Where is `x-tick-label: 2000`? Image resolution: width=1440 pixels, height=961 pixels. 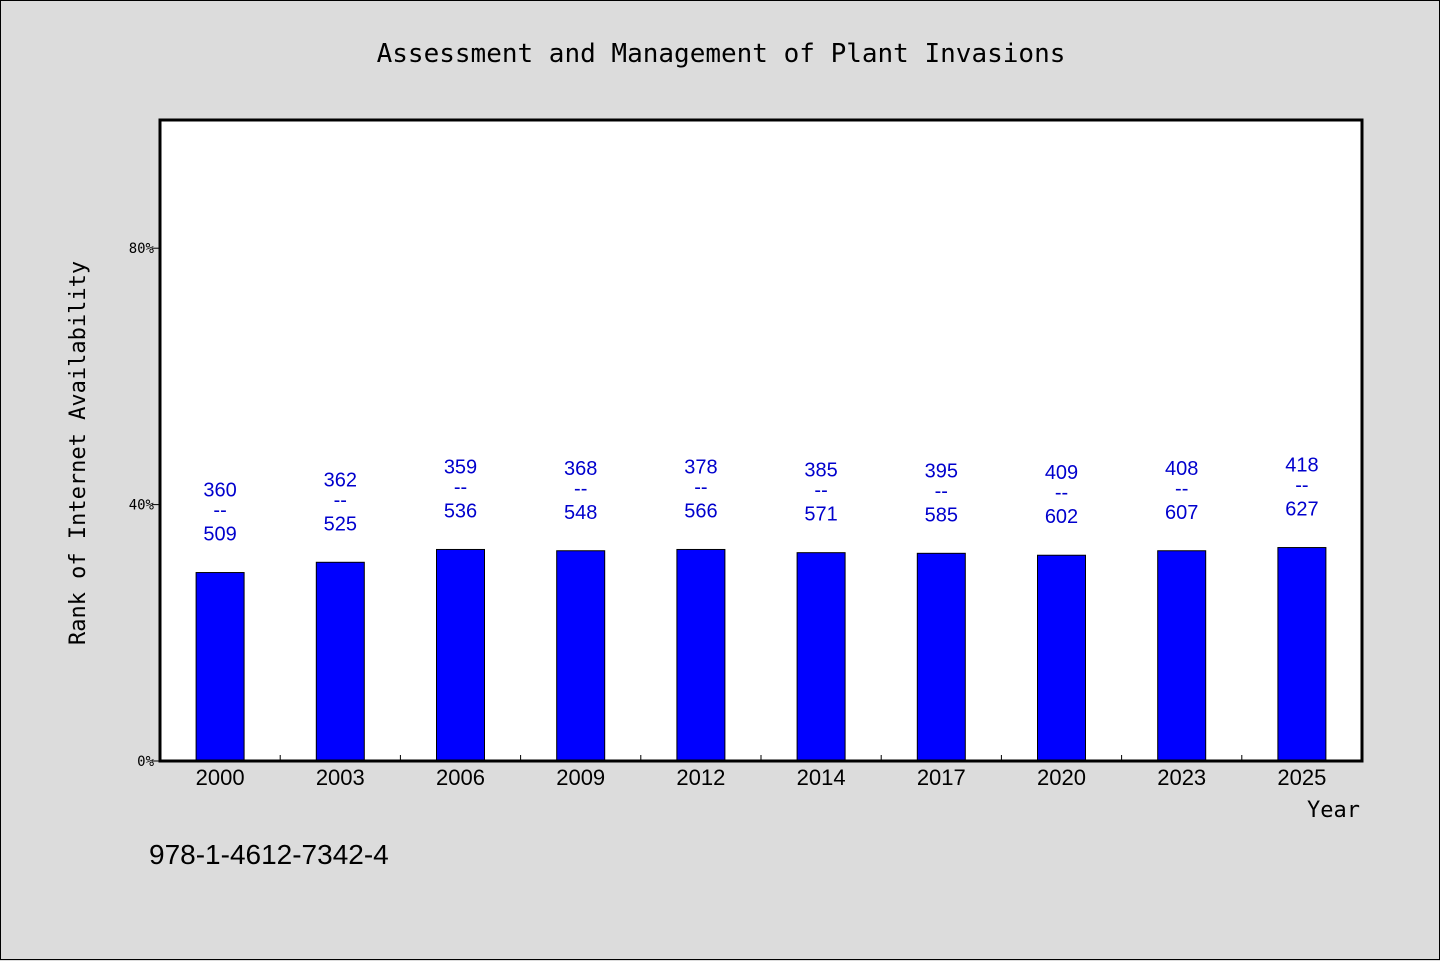 x-tick-label: 2000 is located at coordinates (220, 777).